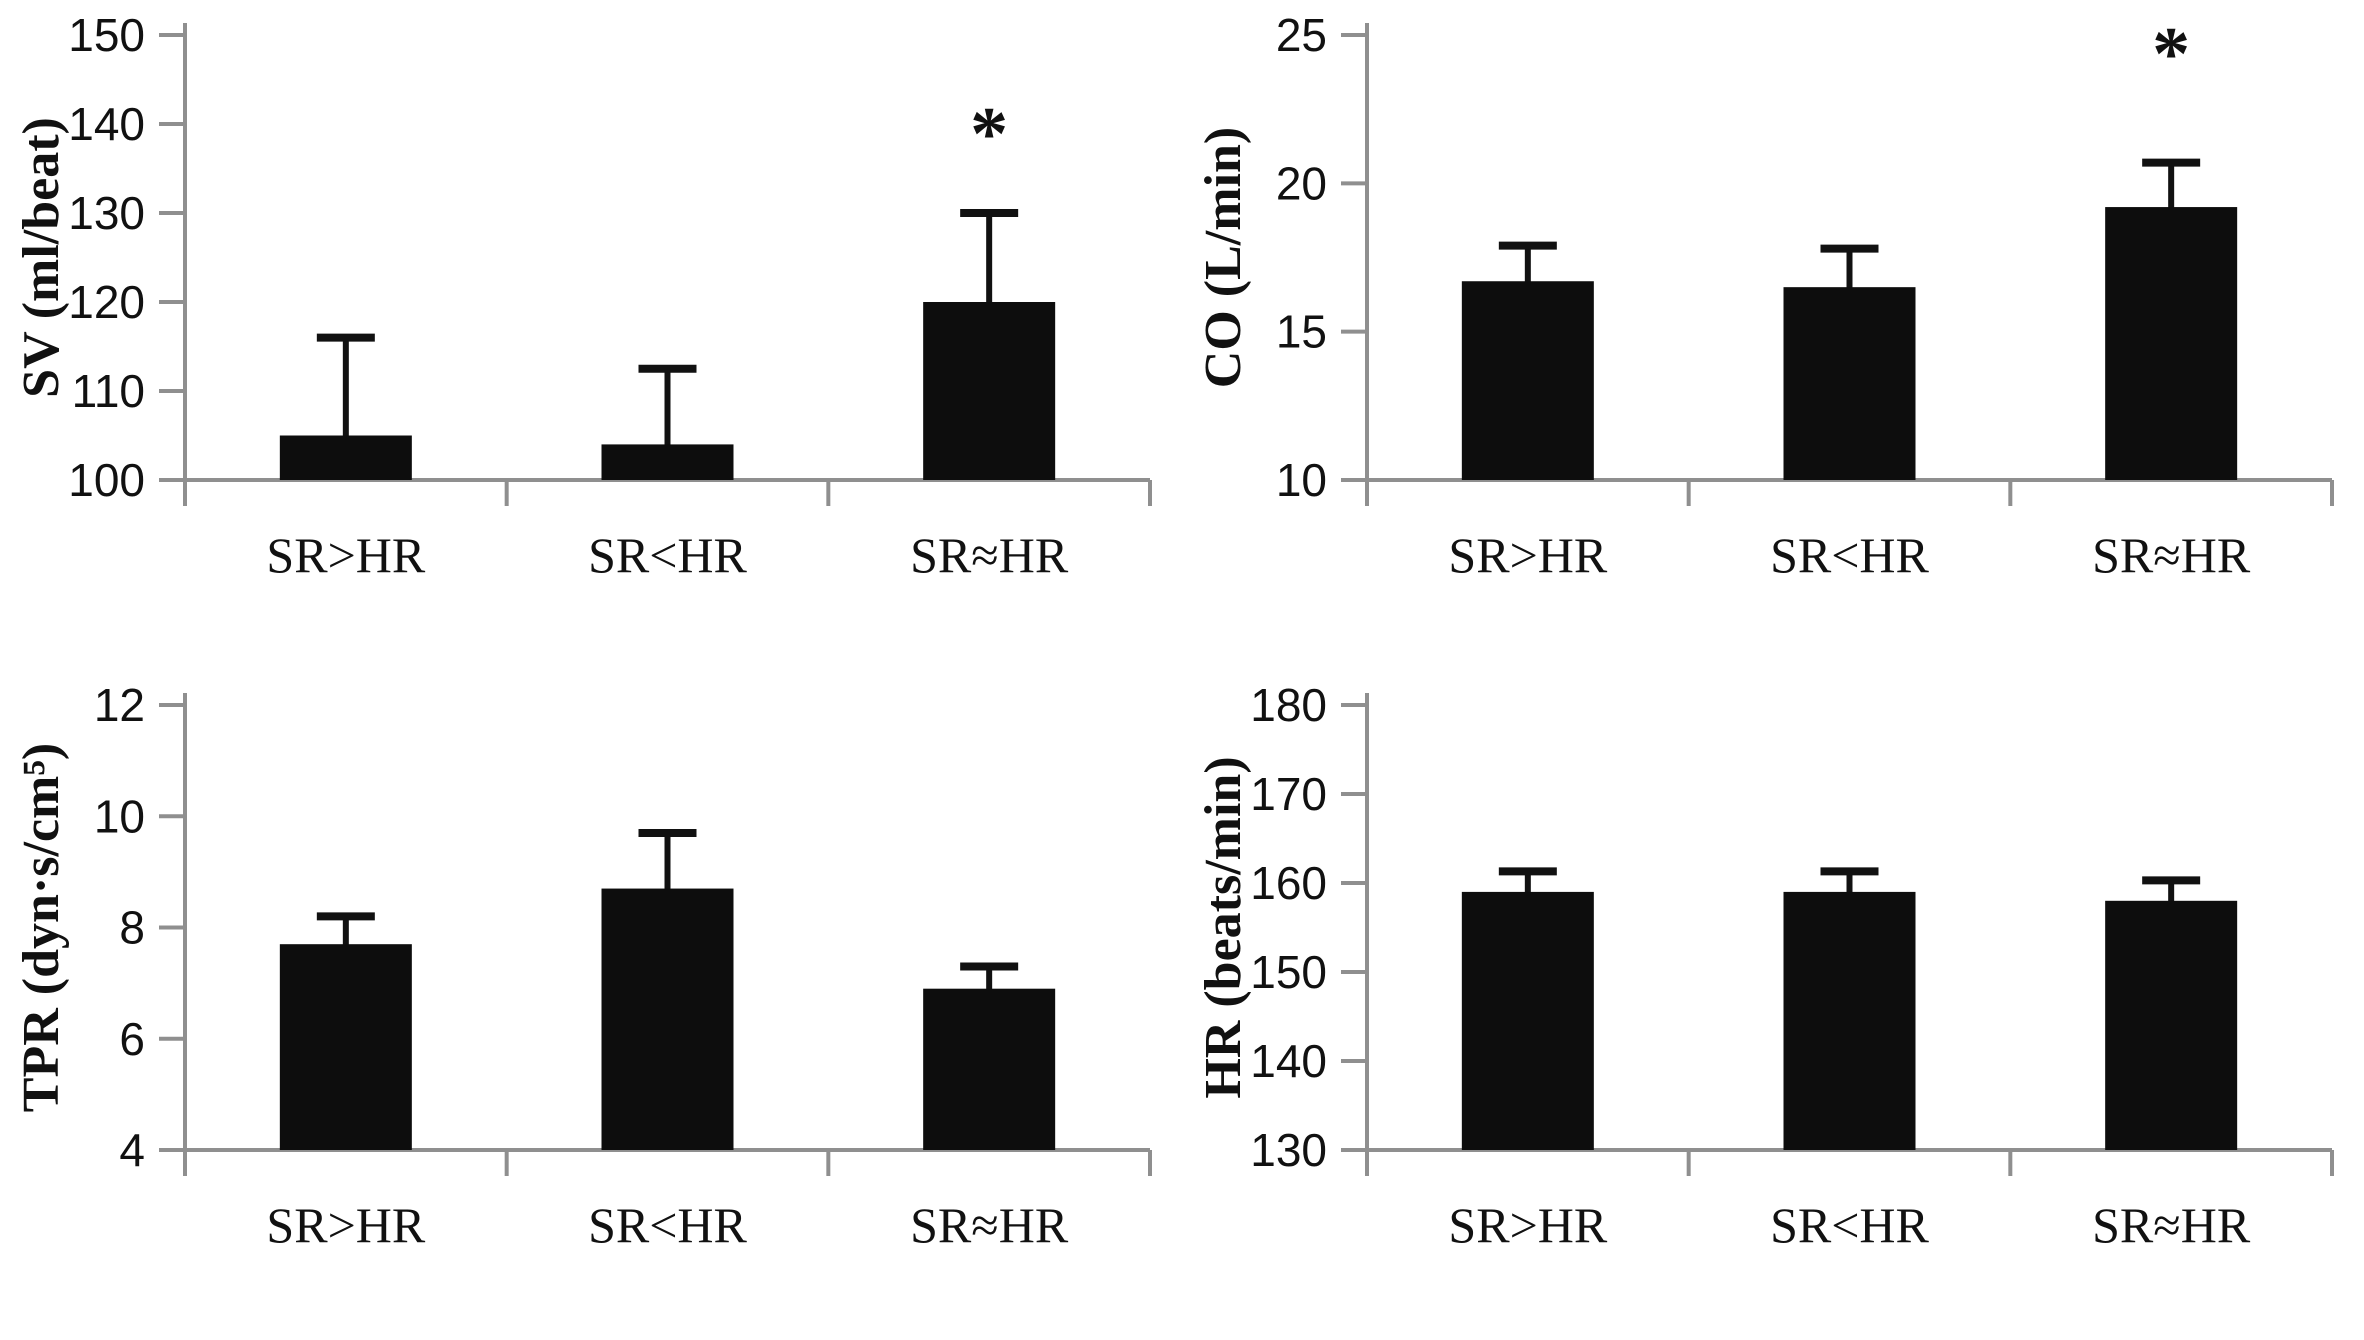  I want to click on y-tick-label: 170, so click(1288, 794).